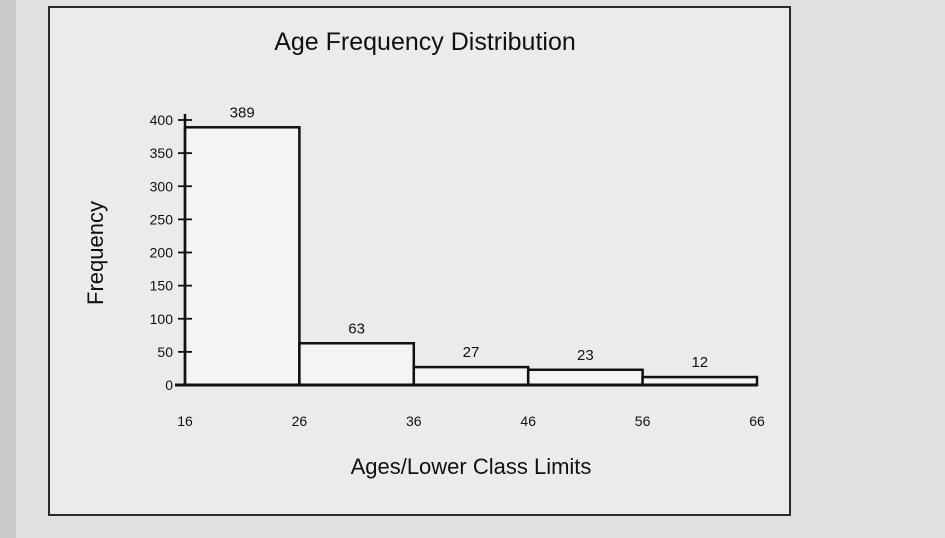  I want to click on data-label-56: 12, so click(699, 362).